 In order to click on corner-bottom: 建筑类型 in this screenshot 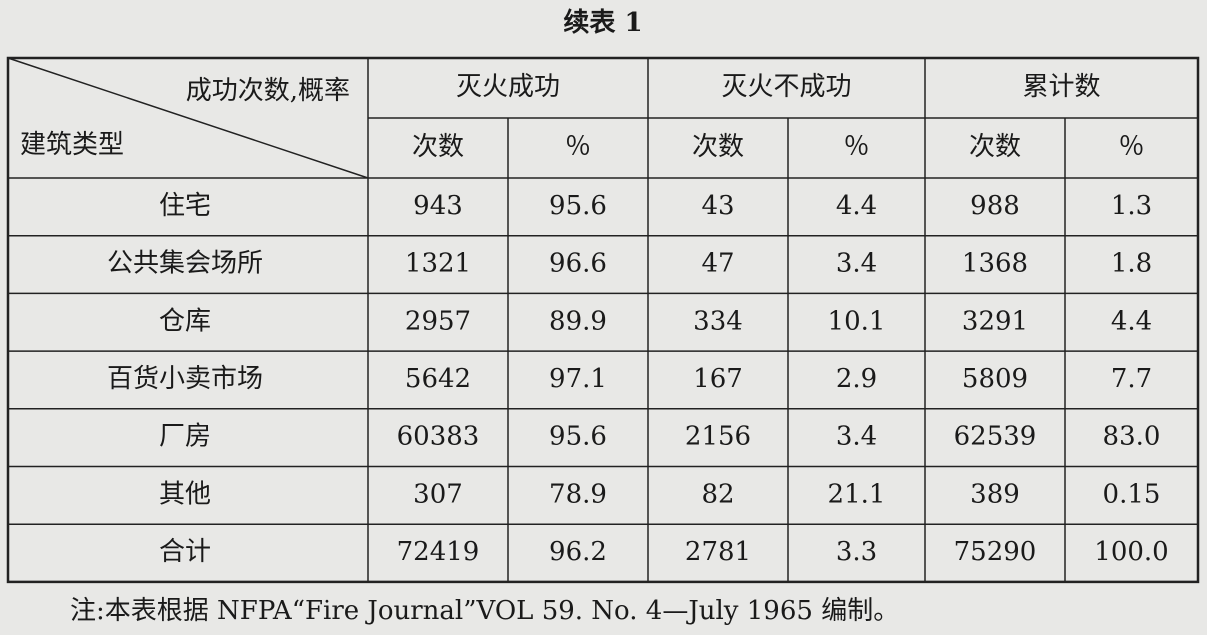, I will do `click(72, 145)`.